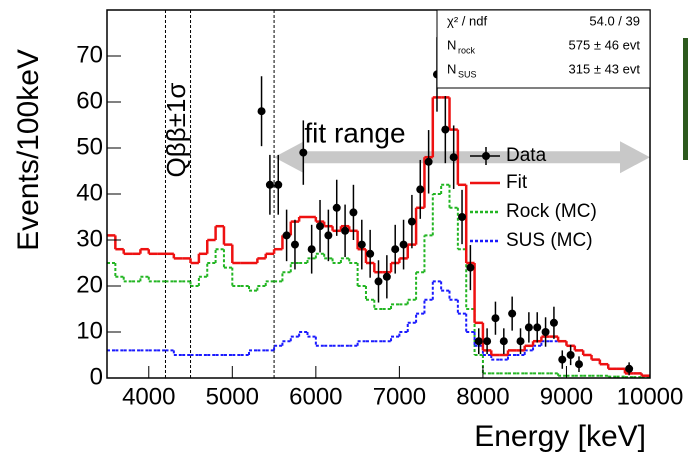 The width and height of the screenshot is (688, 461). Describe the element at coordinates (467, 74) in the screenshot. I see `stat-subscript: SUS` at that location.